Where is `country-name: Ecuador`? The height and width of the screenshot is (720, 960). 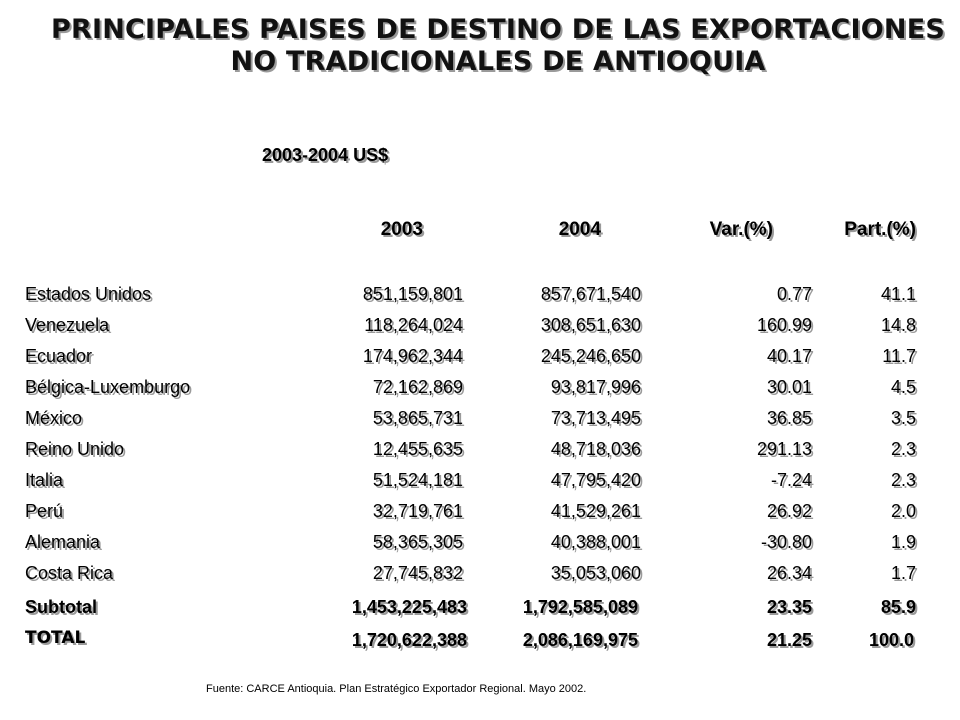 country-name: Ecuador is located at coordinates (59, 356).